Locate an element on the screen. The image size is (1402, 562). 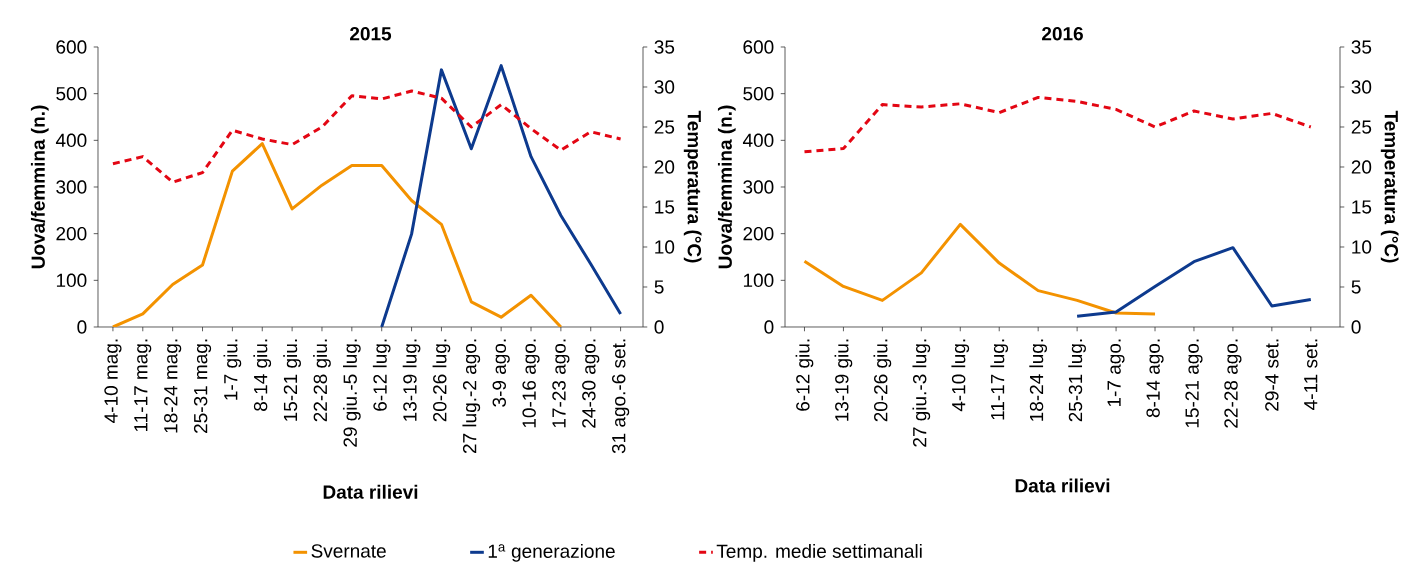
x-tick-label: 31 ago.-6 set. is located at coordinates (621, 396).